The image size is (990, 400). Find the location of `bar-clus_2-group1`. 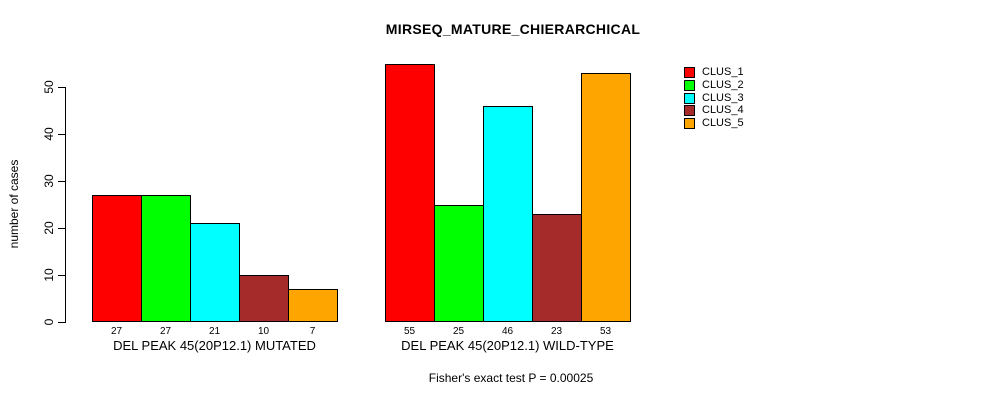

bar-clus_2-group1 is located at coordinates (166, 258).